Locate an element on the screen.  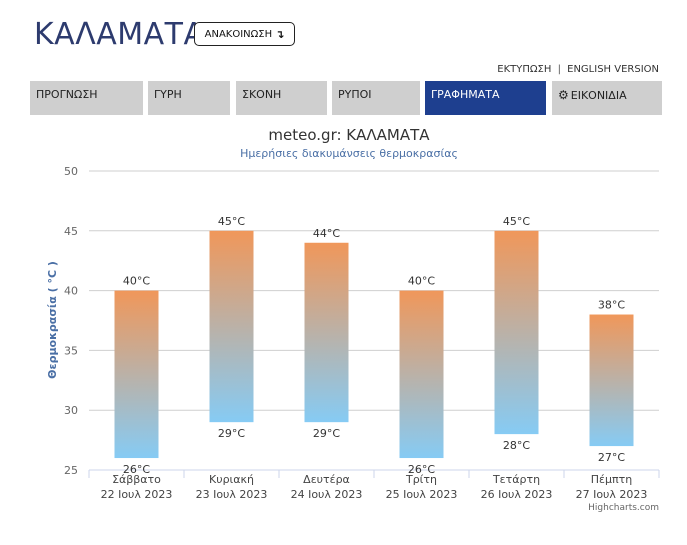
low-temp-label: 28°C is located at coordinates (516, 445).